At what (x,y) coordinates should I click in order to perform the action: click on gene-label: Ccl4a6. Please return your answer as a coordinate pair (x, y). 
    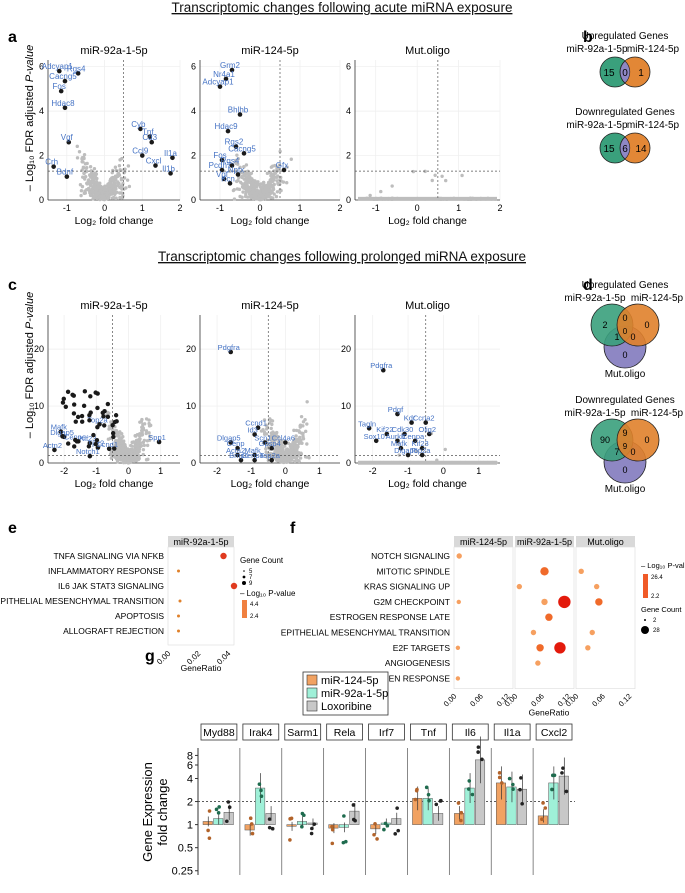
    Looking at the image, I should click on (283, 438).